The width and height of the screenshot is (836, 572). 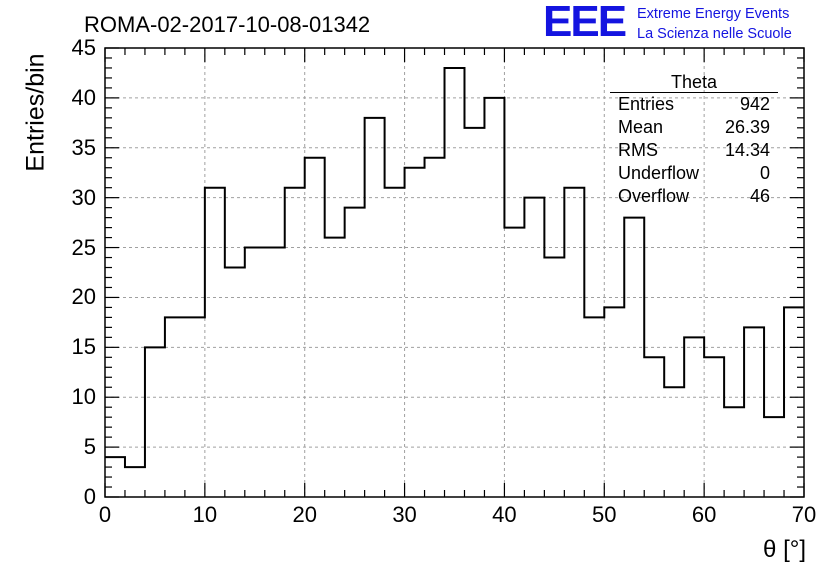 I want to click on stat-label: Mean, so click(x=641, y=127).